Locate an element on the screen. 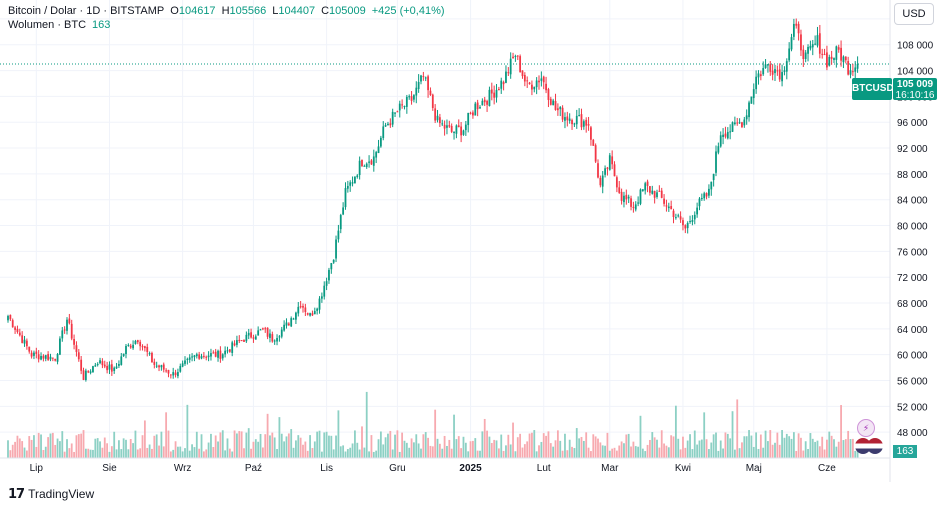 This screenshot has height=506, width=948. tradingview-logo: 𝟭𝟳 TradingView is located at coordinates (51, 494).